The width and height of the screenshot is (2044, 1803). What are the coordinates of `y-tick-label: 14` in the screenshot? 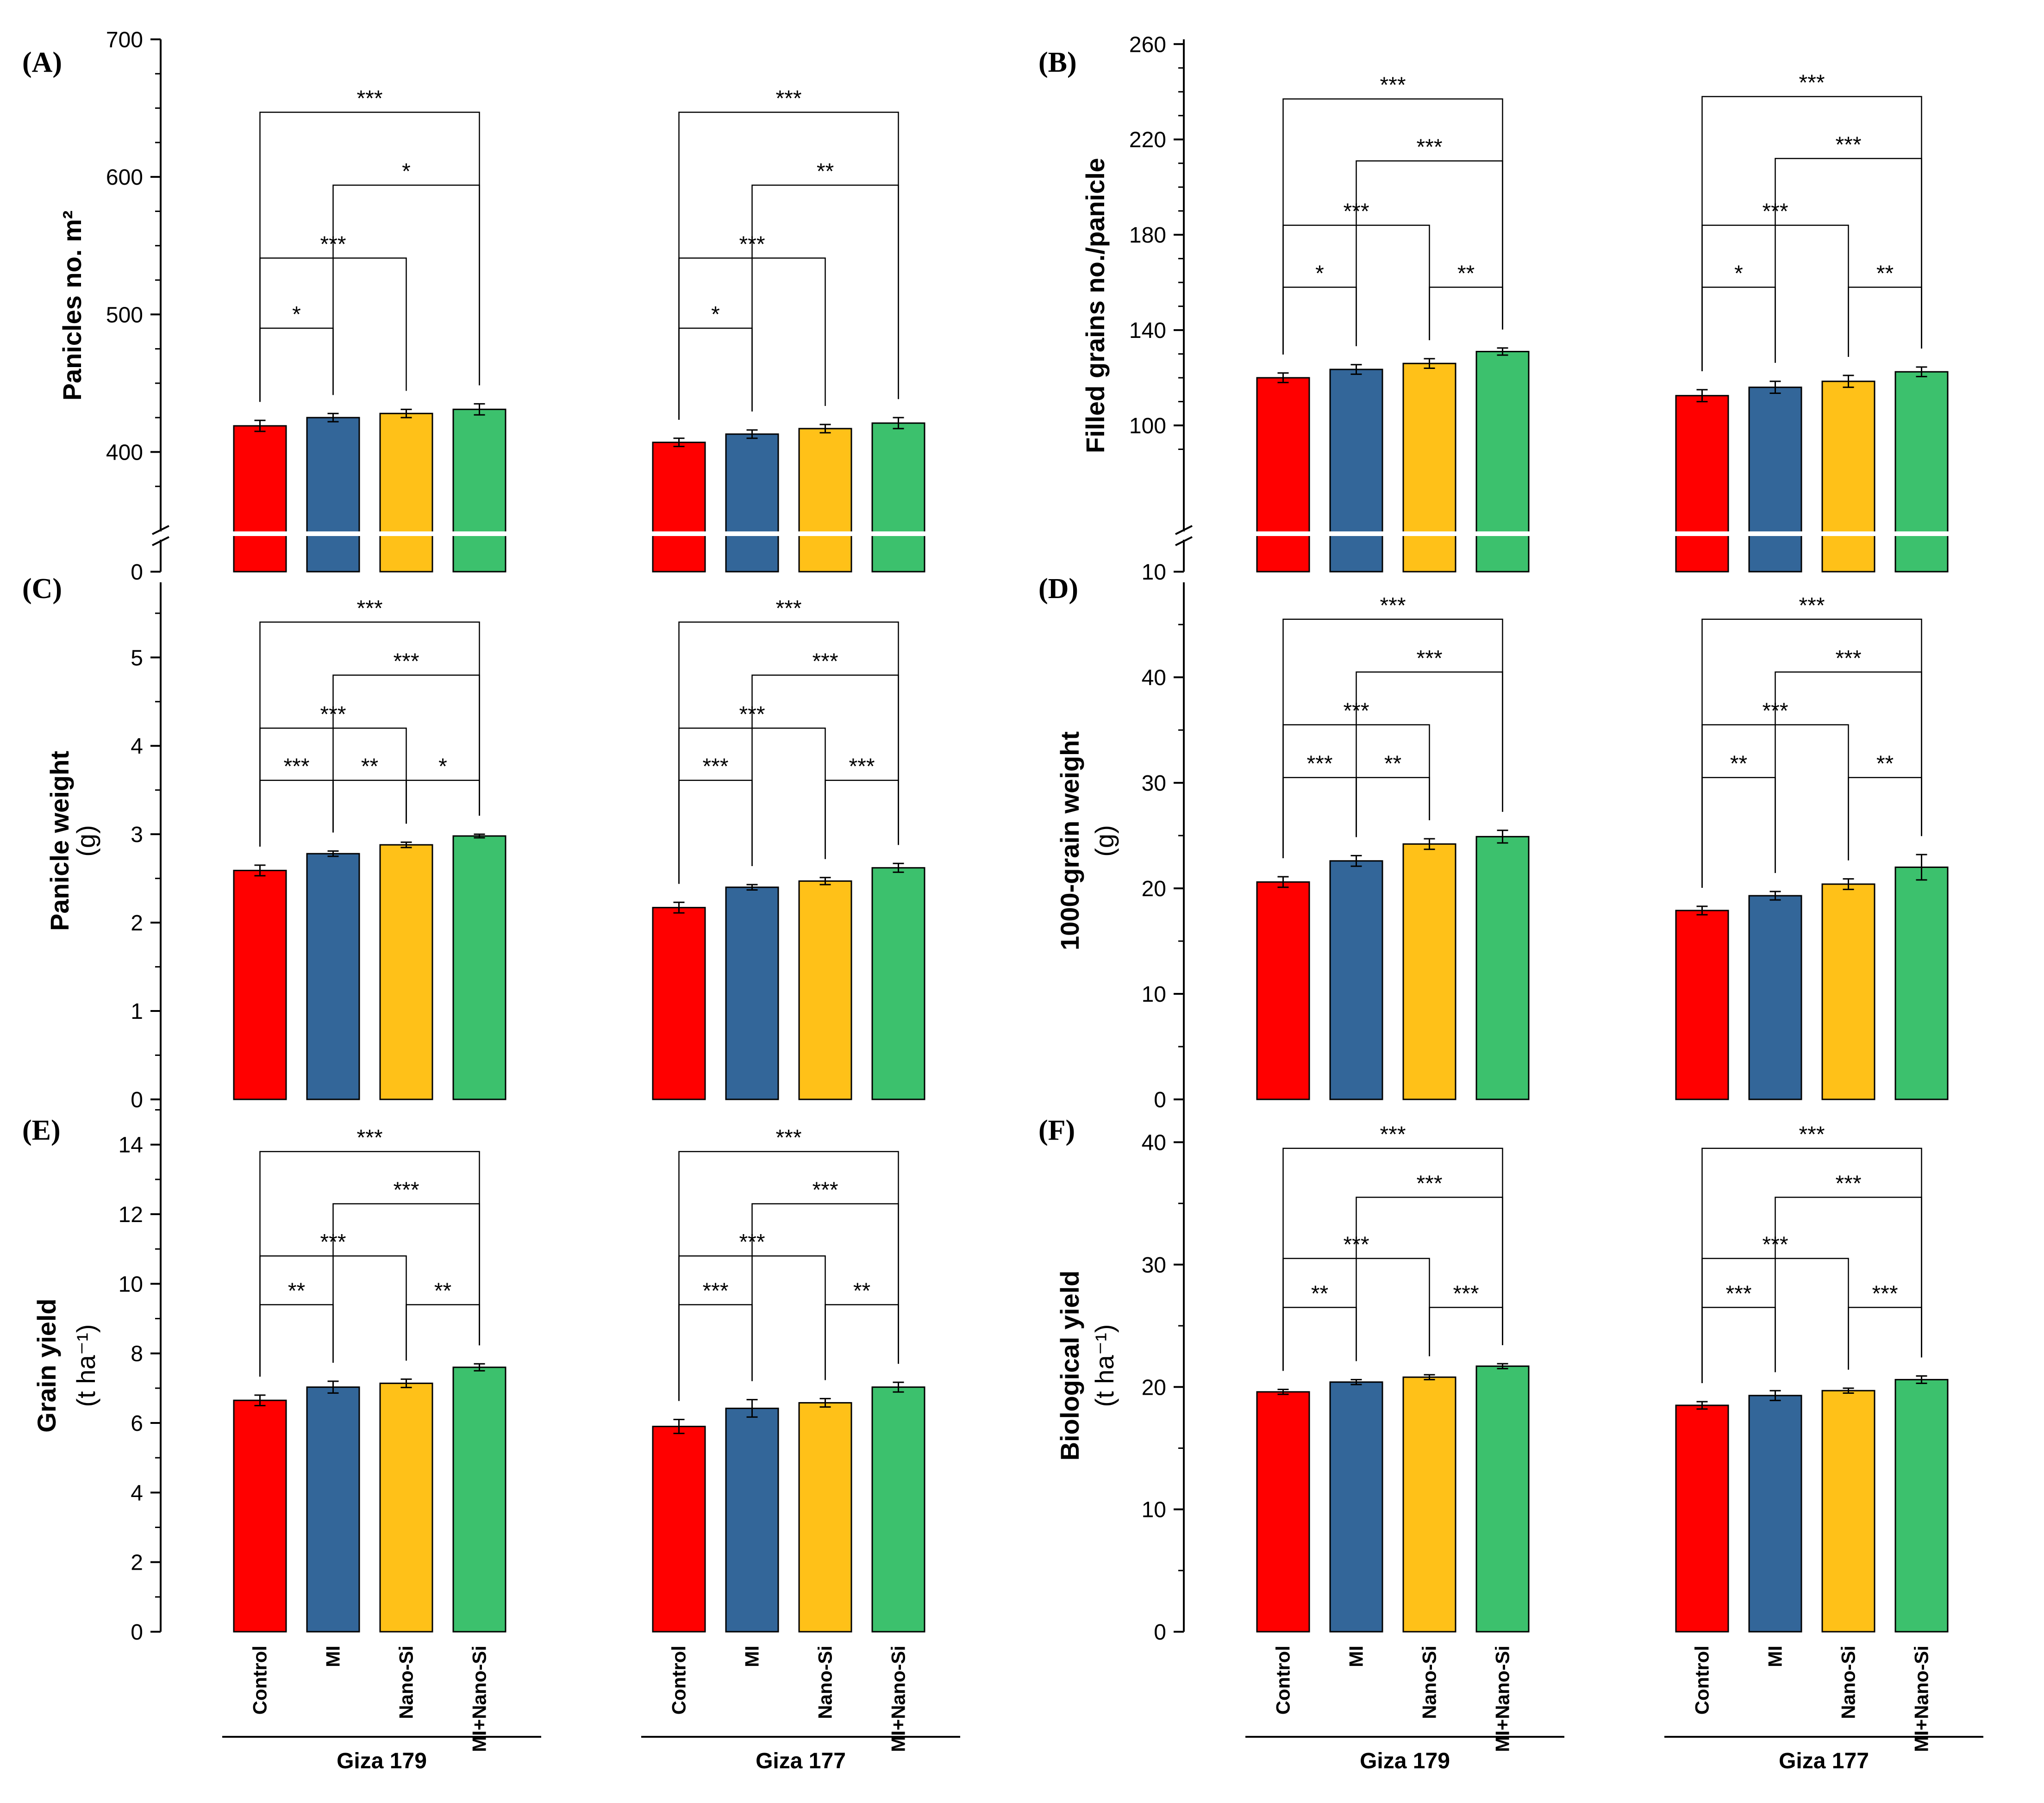 It's located at (131, 1145).